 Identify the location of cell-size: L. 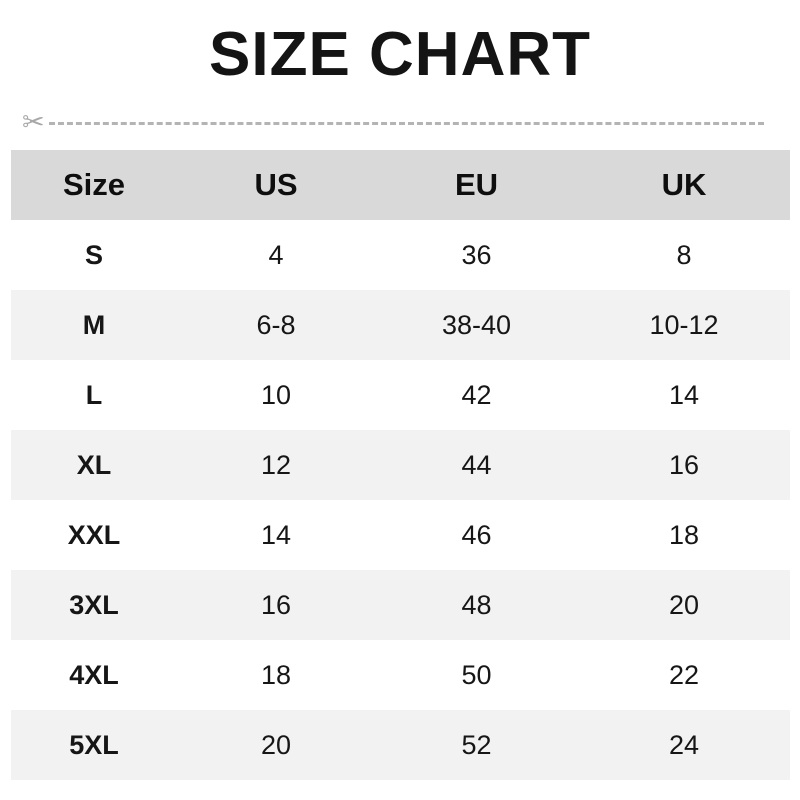
(94, 394).